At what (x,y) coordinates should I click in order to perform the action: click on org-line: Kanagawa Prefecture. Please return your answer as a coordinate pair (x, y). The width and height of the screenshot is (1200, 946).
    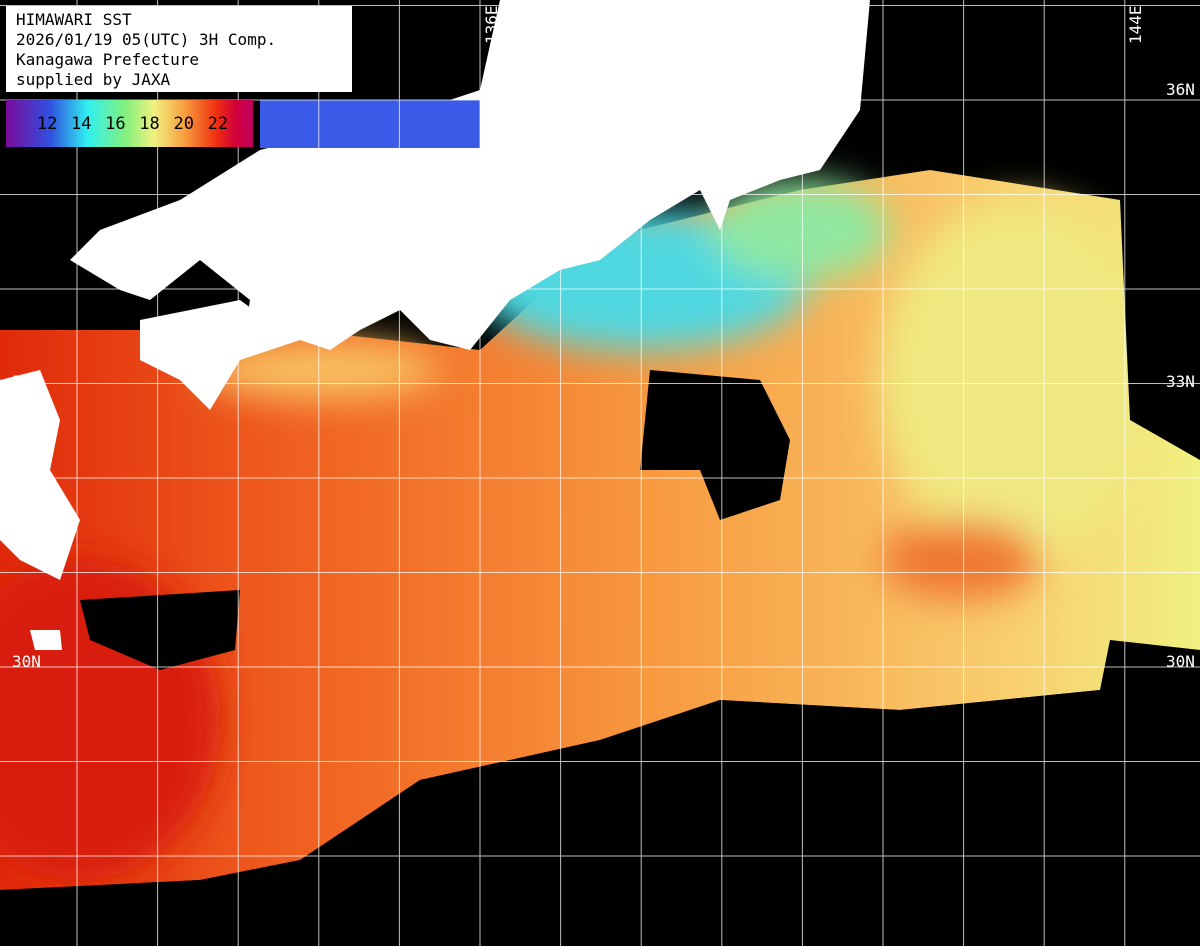
    Looking at the image, I should click on (108, 59).